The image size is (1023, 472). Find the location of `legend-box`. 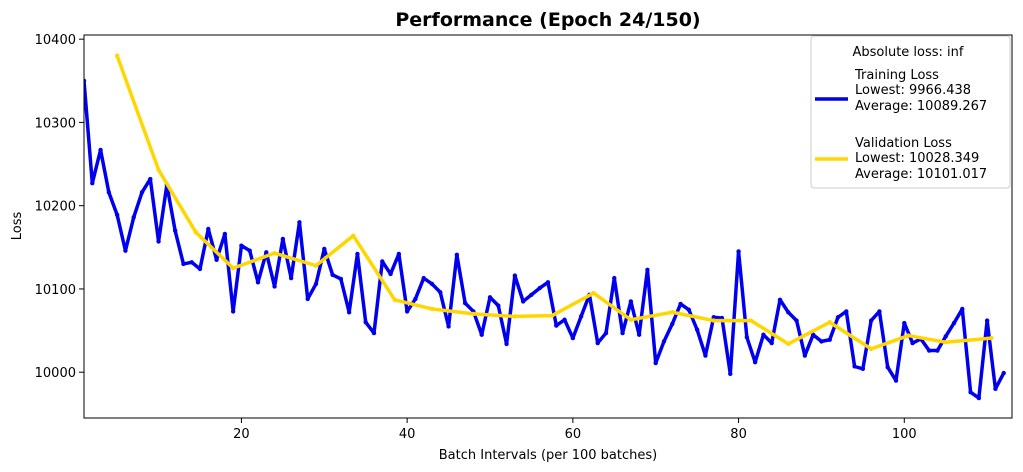

legend-box is located at coordinates (910, 112).